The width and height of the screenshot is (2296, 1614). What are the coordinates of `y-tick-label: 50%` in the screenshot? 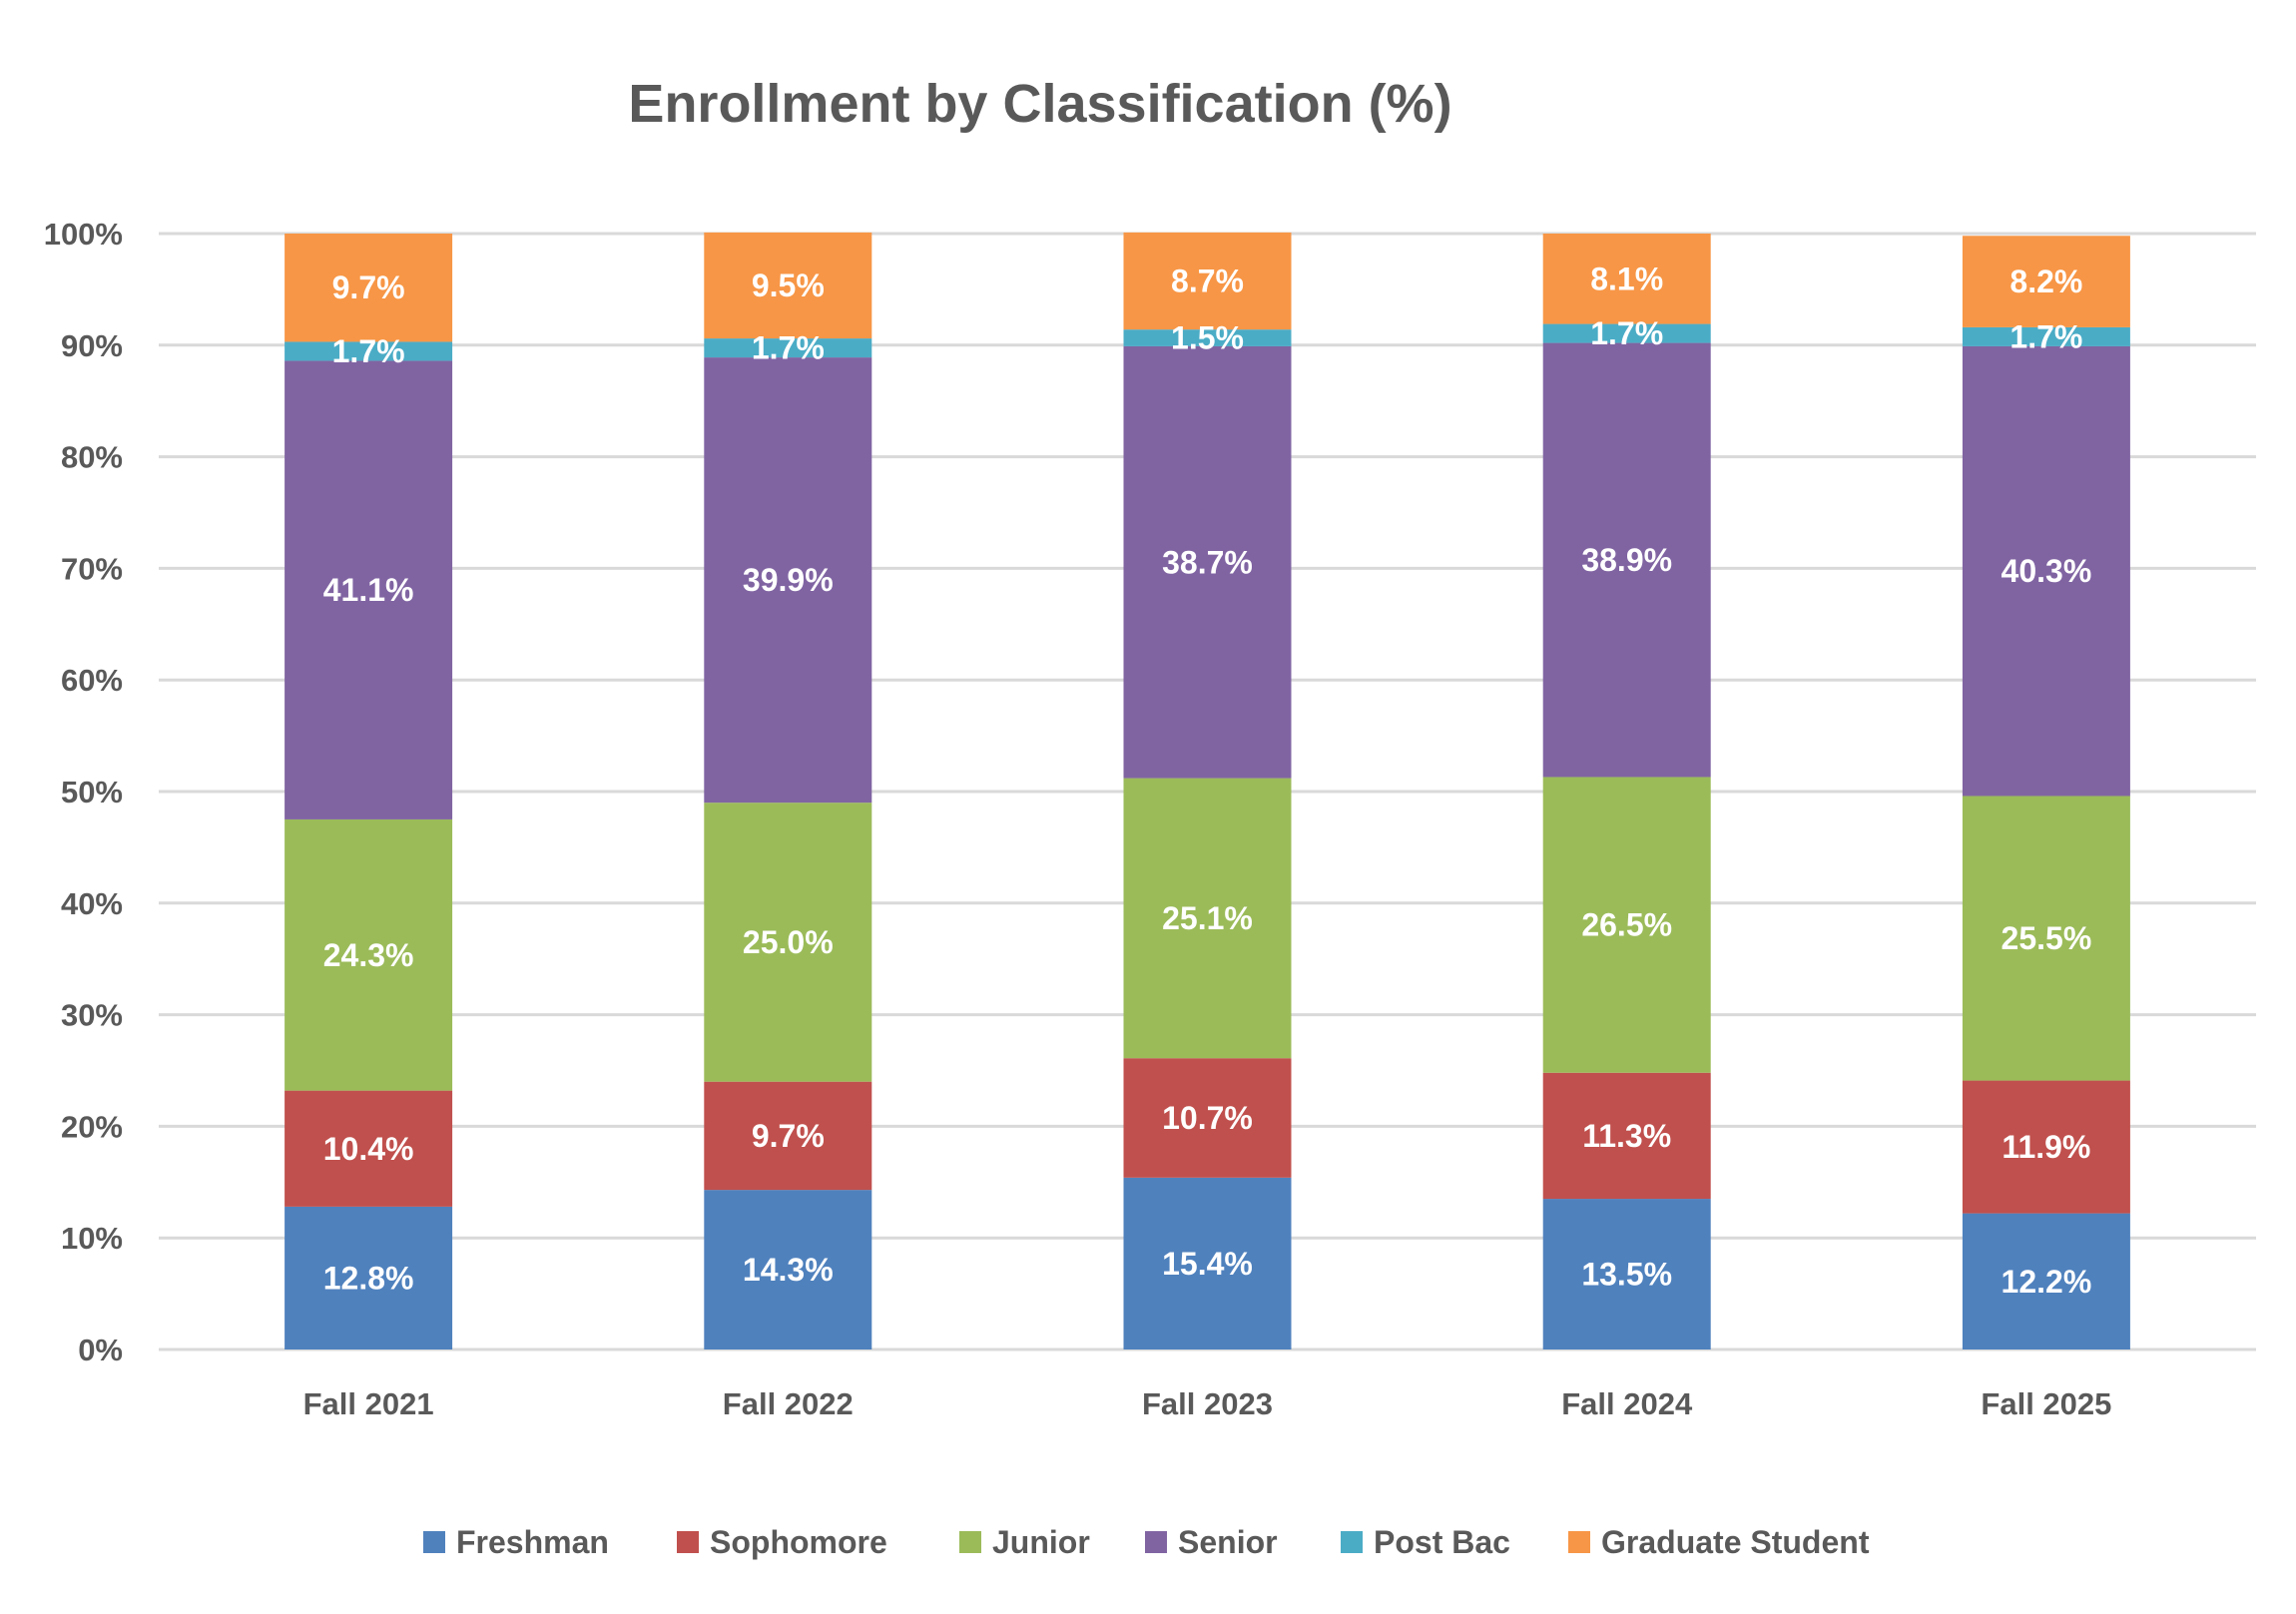 It's located at (92, 792).